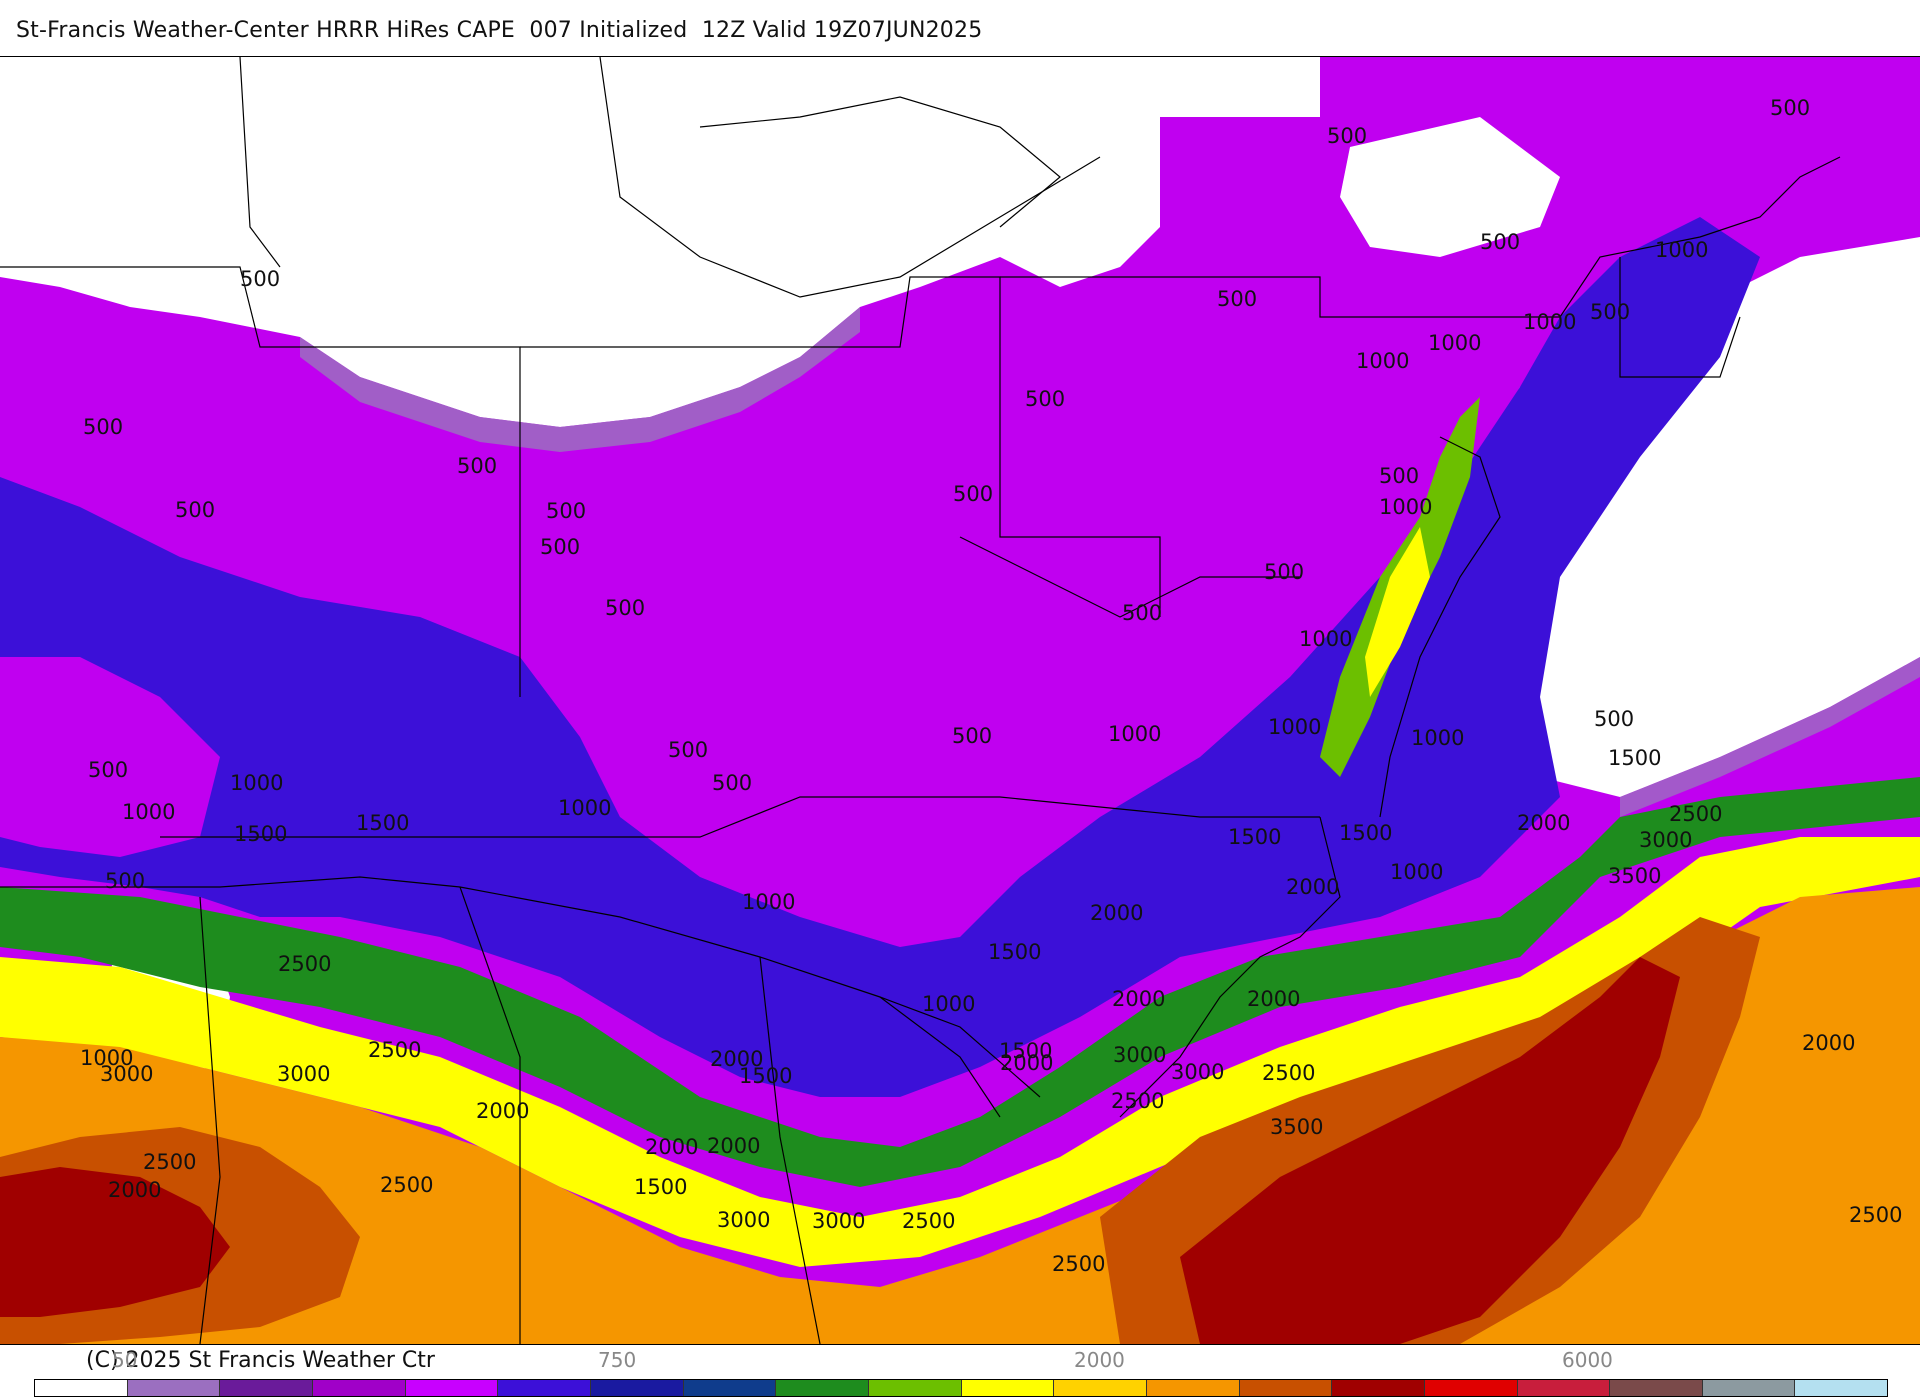  I want to click on cape-colorbar, so click(961, 1388).